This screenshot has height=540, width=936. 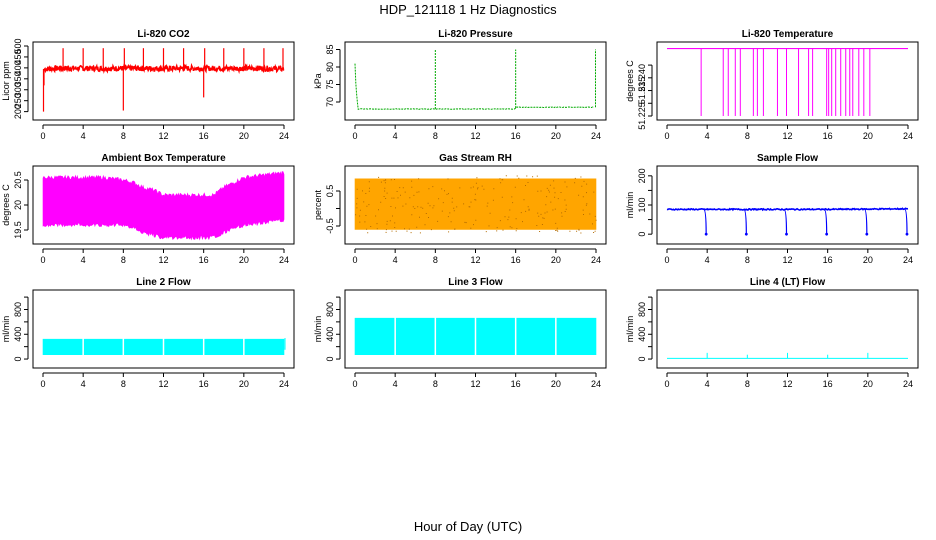 I want to click on y-tick-label: 85, so click(x=330, y=49).